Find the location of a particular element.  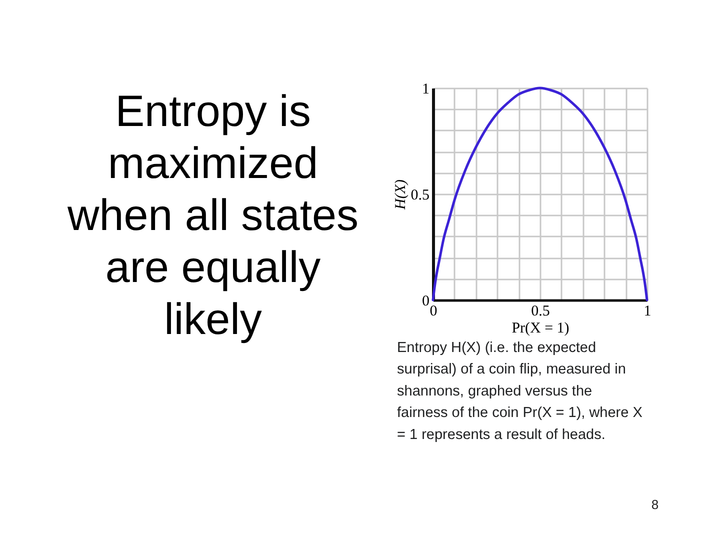

line-series is located at coordinates (540, 194).